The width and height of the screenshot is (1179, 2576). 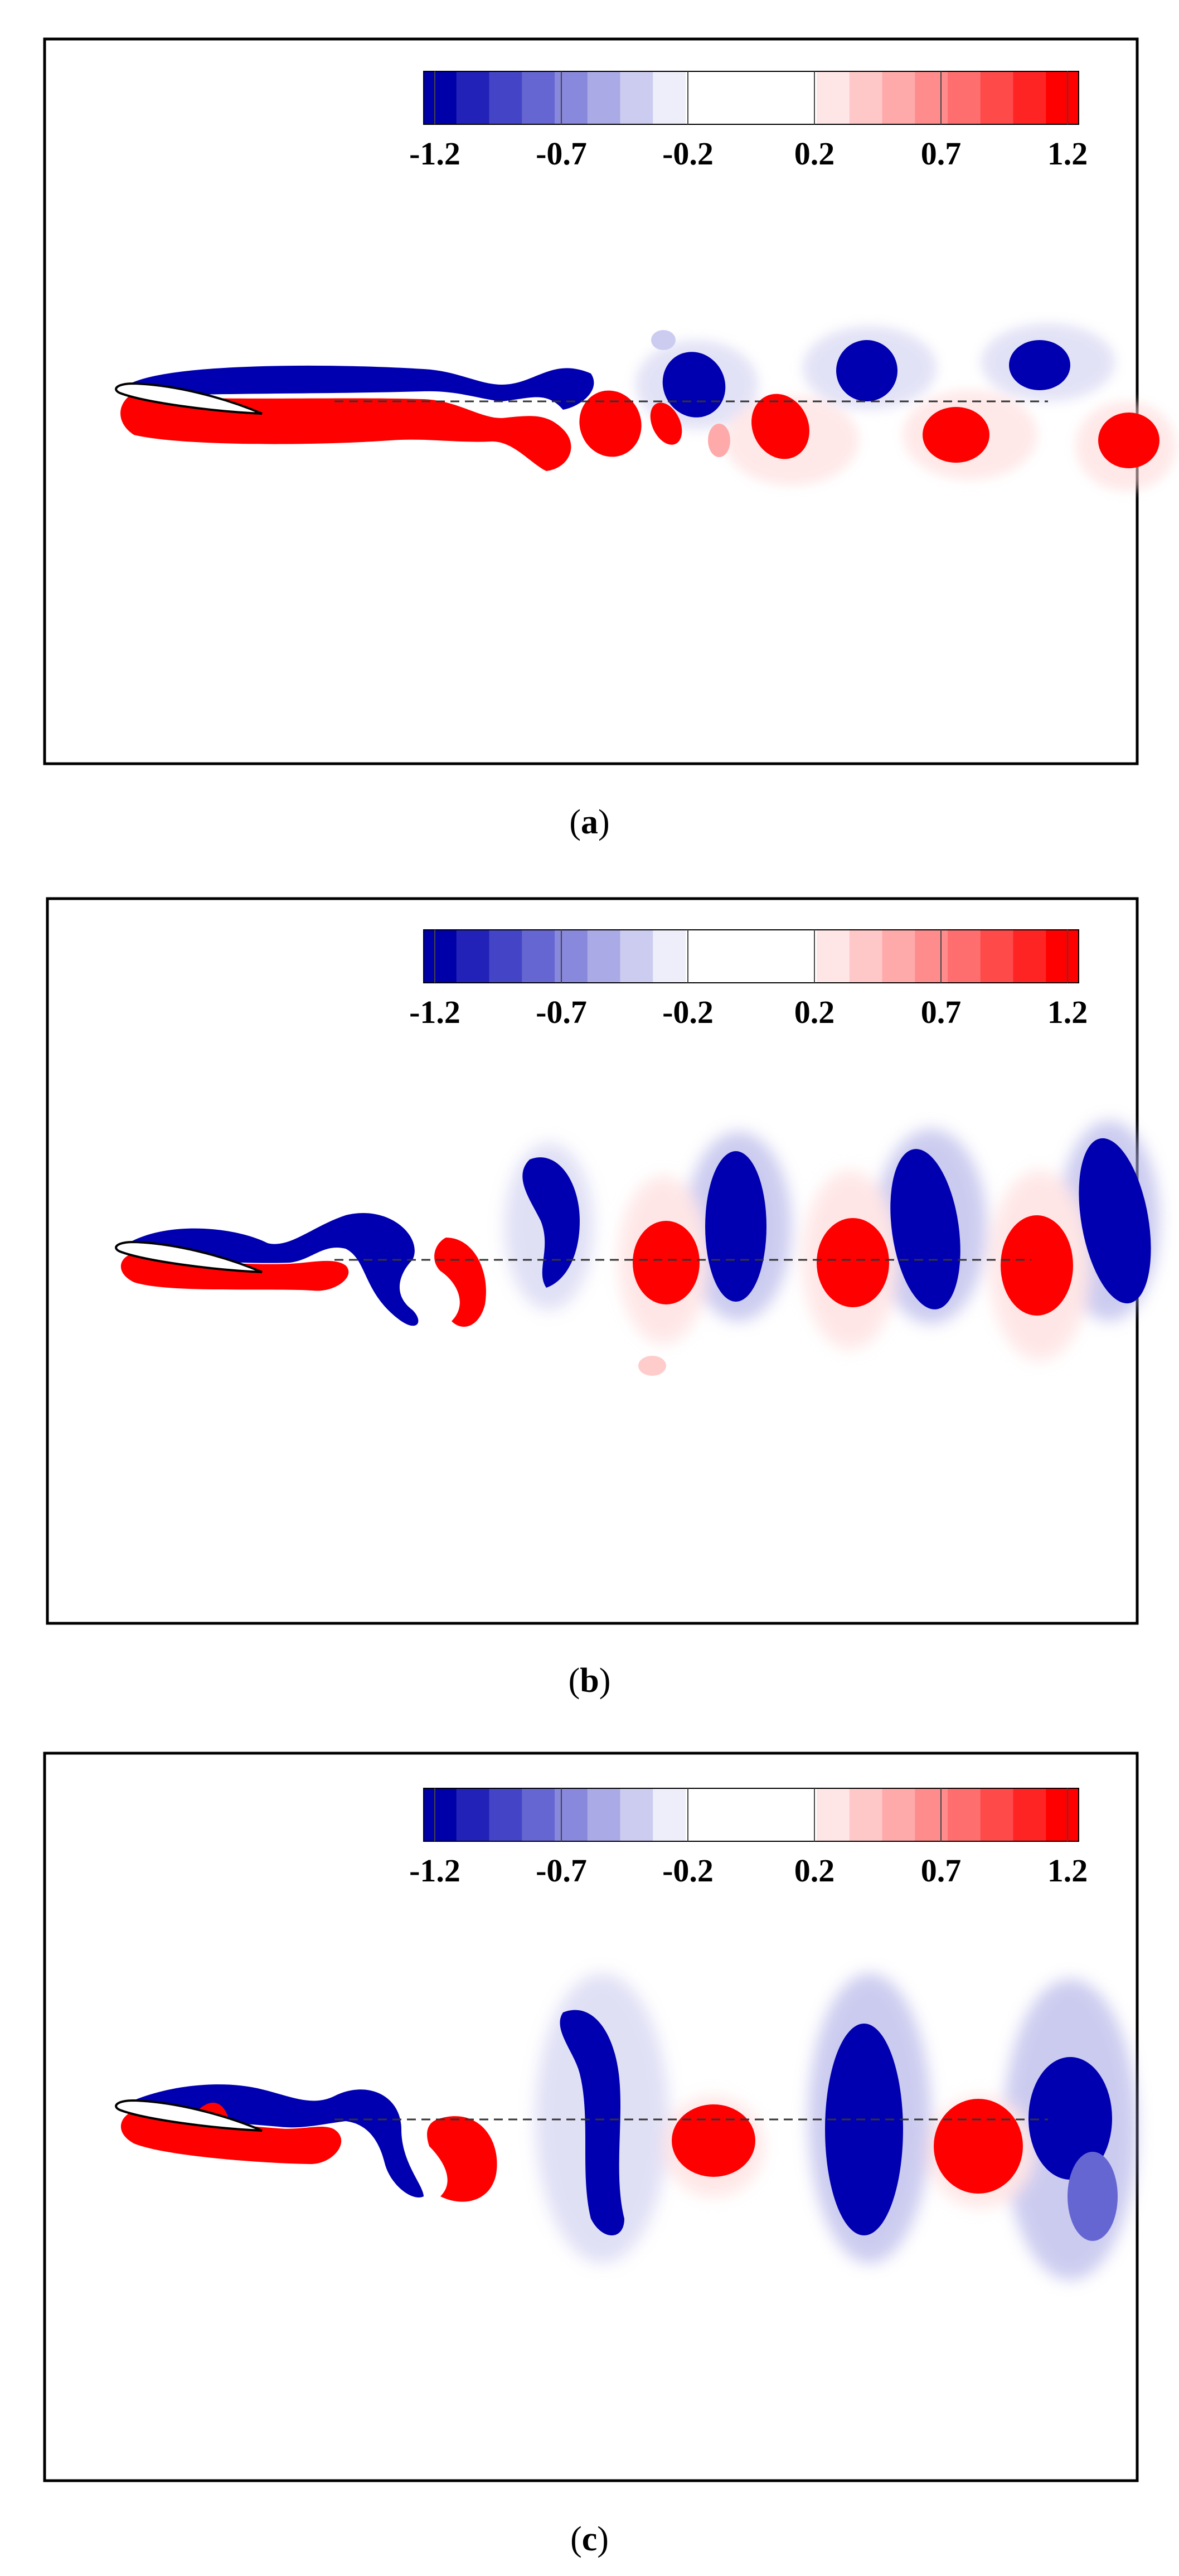 I want to click on caption-a: (a), so click(x=589, y=822).